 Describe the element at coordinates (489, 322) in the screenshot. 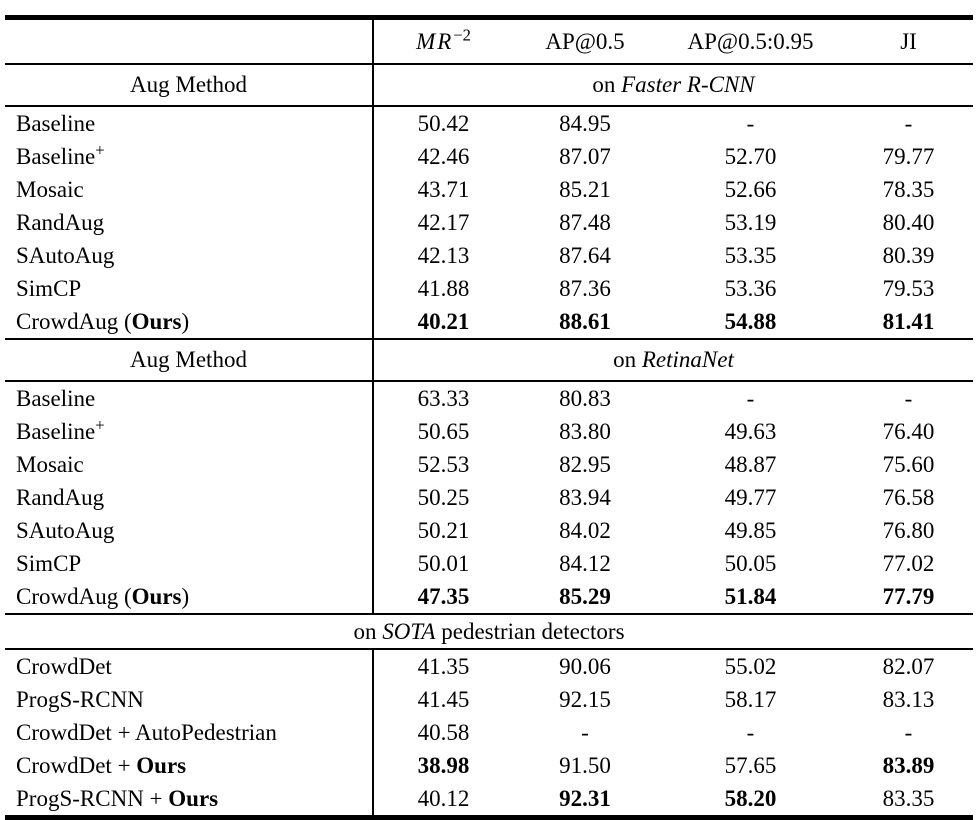

I see `table-row: CrowdAug (Ours) 40.21 88.61 54.88 81.41` at that location.